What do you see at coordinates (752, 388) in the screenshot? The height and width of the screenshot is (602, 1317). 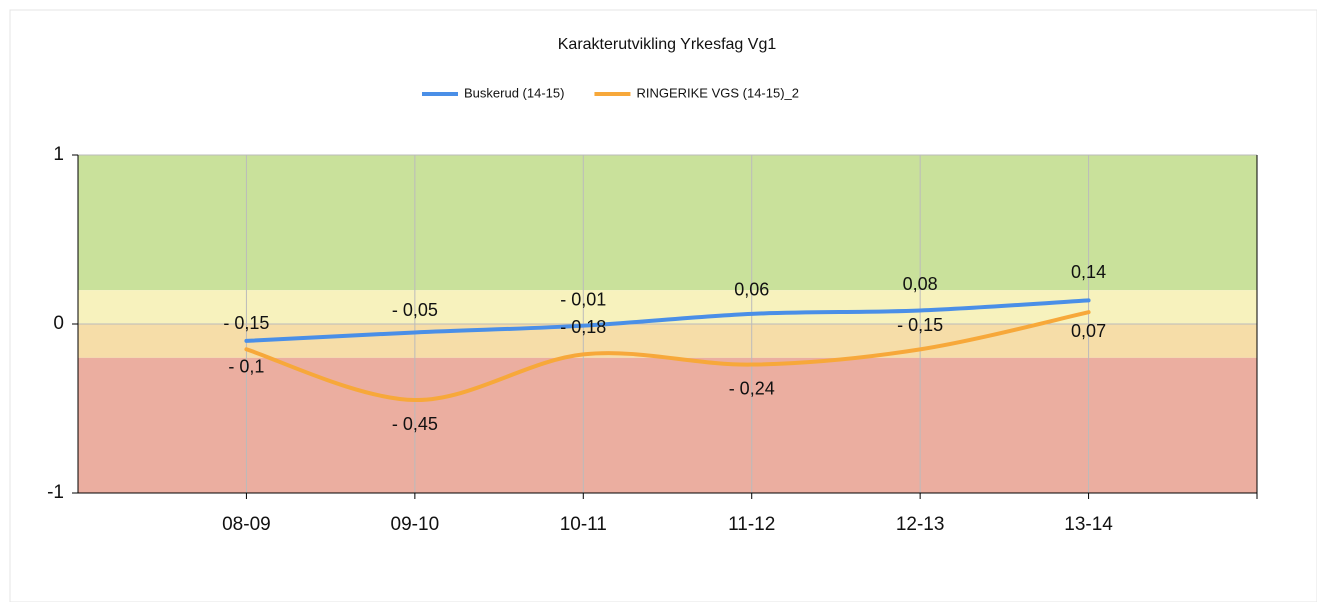 I see `data-label: - 0,24` at bounding box center [752, 388].